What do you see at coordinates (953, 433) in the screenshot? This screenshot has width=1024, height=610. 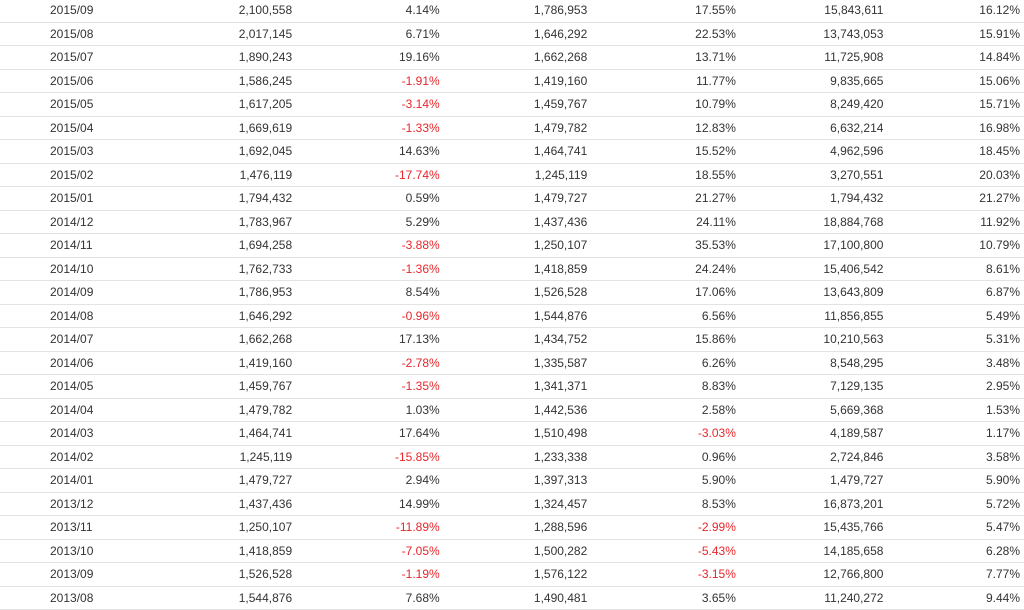 I see `cumulative-change-cell: 1.17%` at bounding box center [953, 433].